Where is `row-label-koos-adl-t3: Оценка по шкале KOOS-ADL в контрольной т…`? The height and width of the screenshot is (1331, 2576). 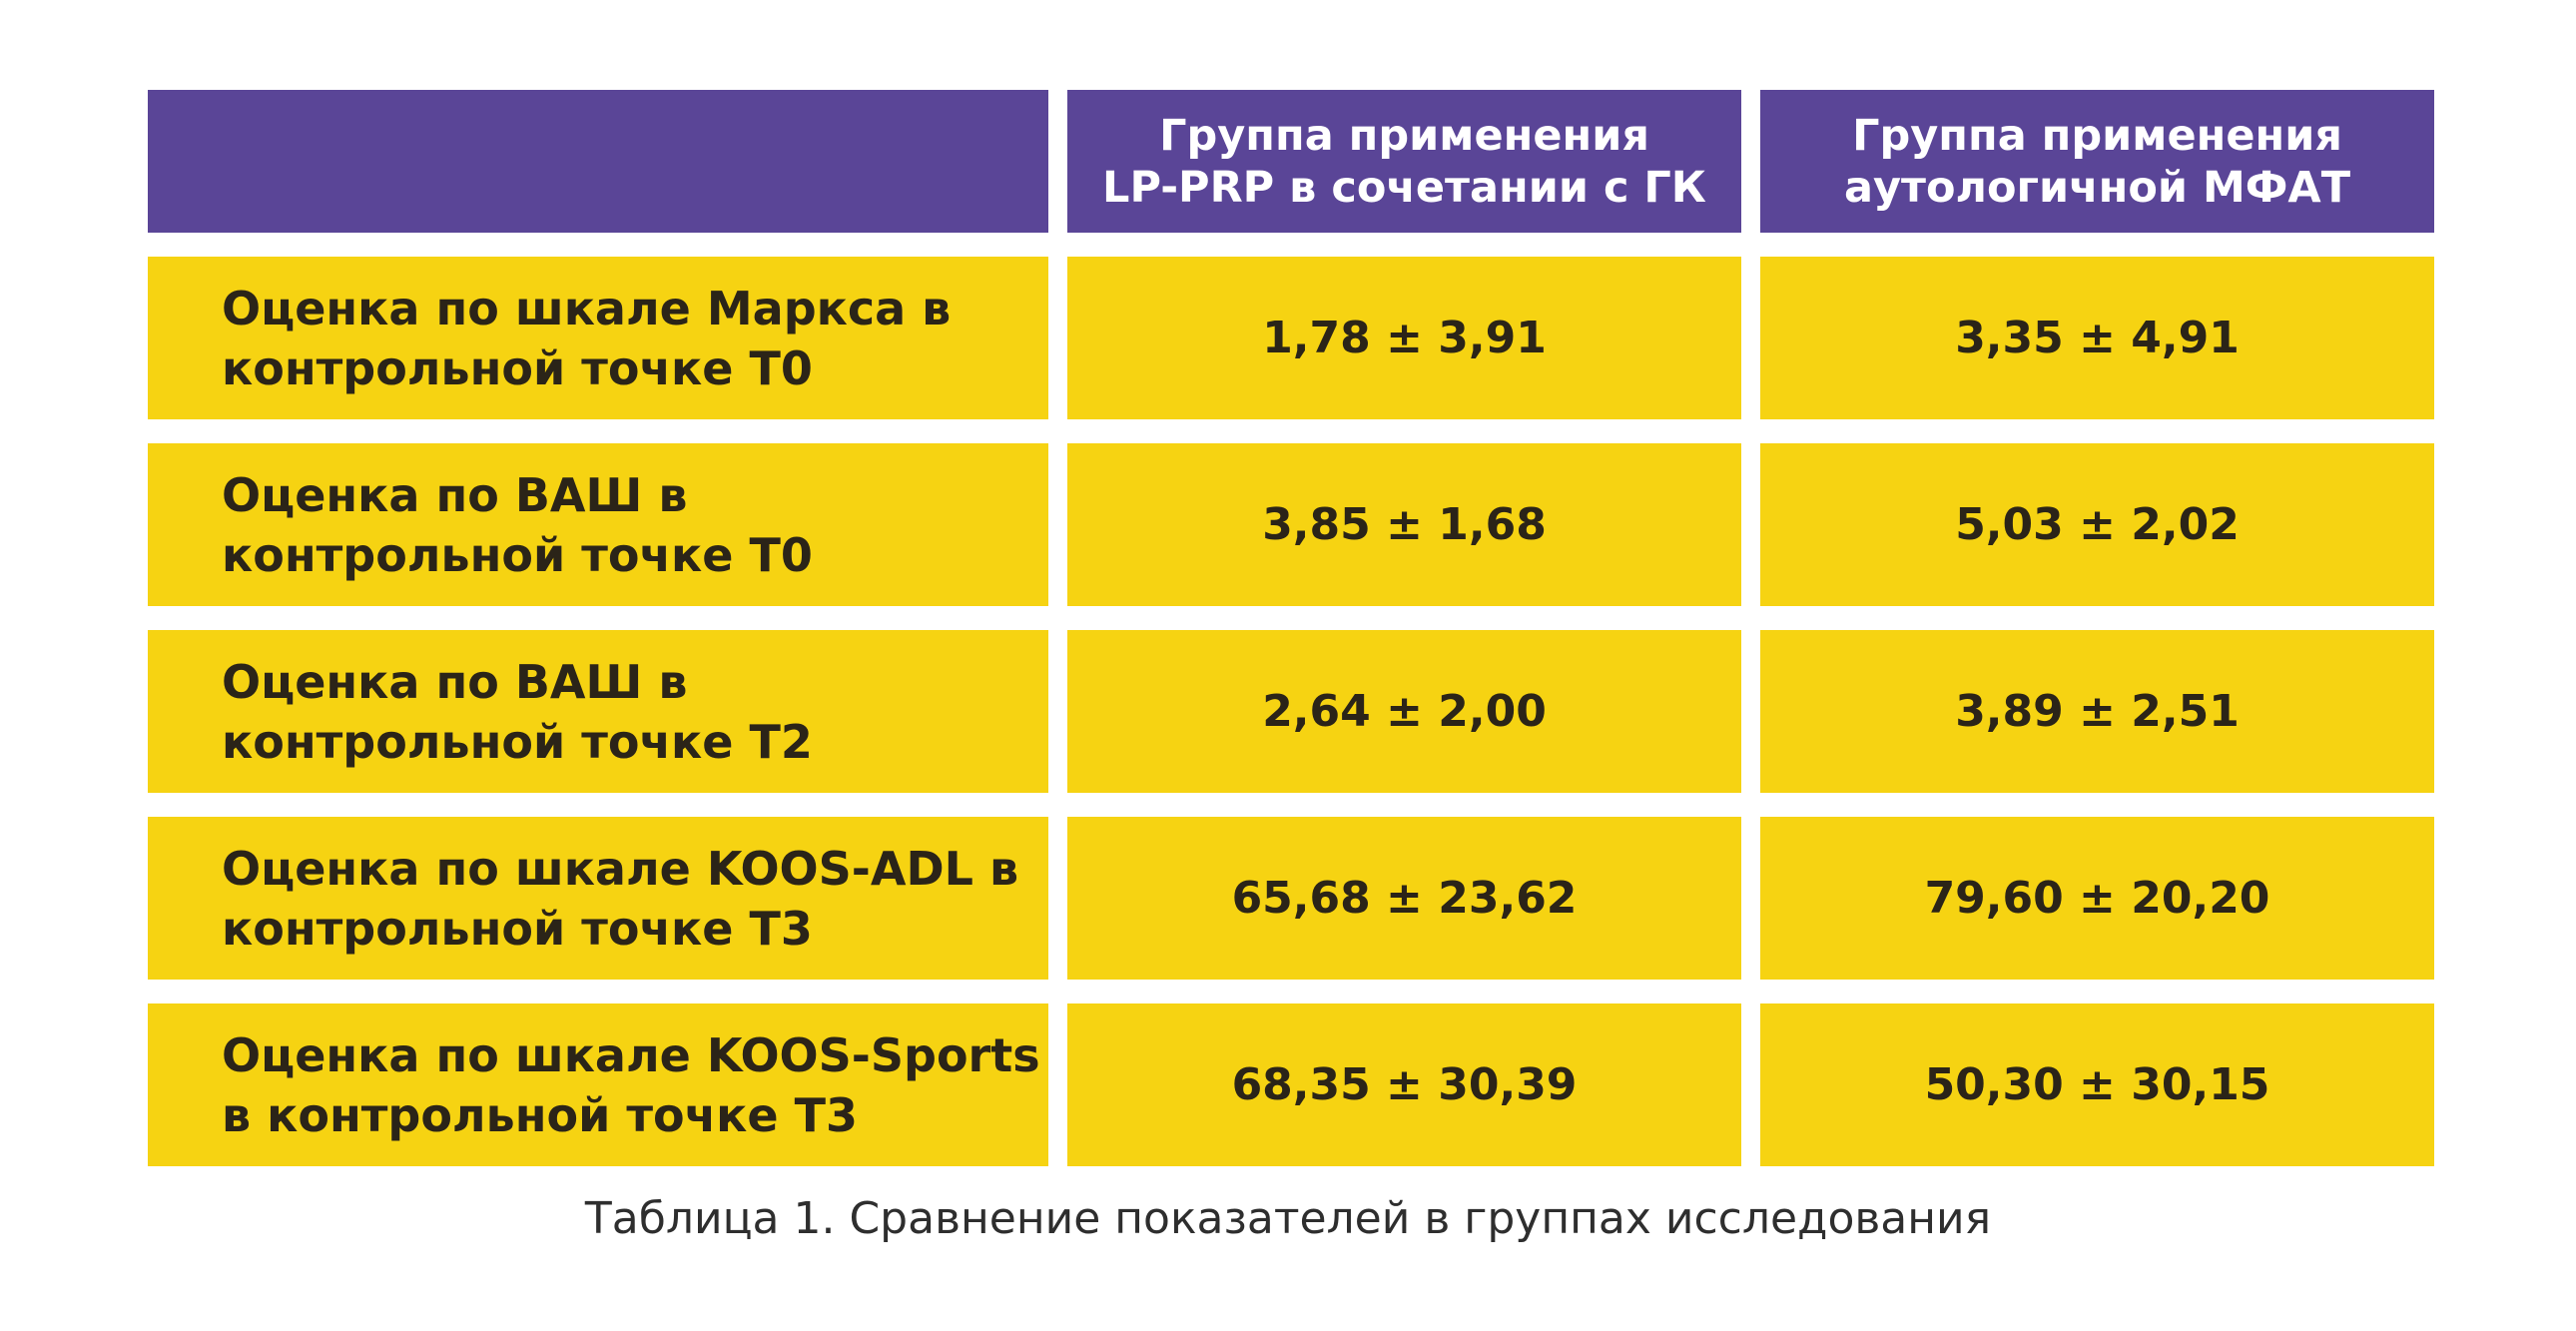 row-label-koos-adl-t3: Оценка по шкале KOOS-ADL в контрольной т… is located at coordinates (598, 899).